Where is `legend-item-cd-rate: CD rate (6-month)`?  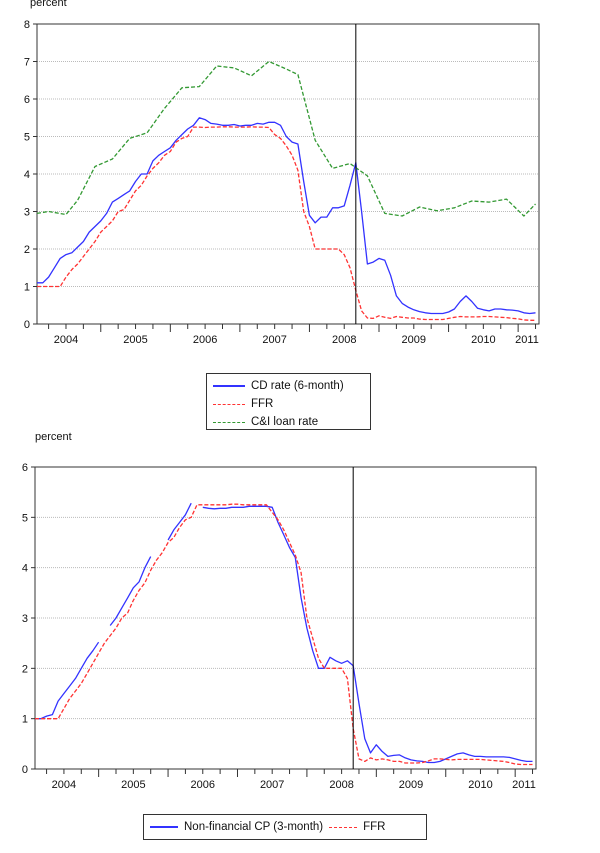 legend-item-cd-rate: CD rate (6-month) is located at coordinates (288, 386).